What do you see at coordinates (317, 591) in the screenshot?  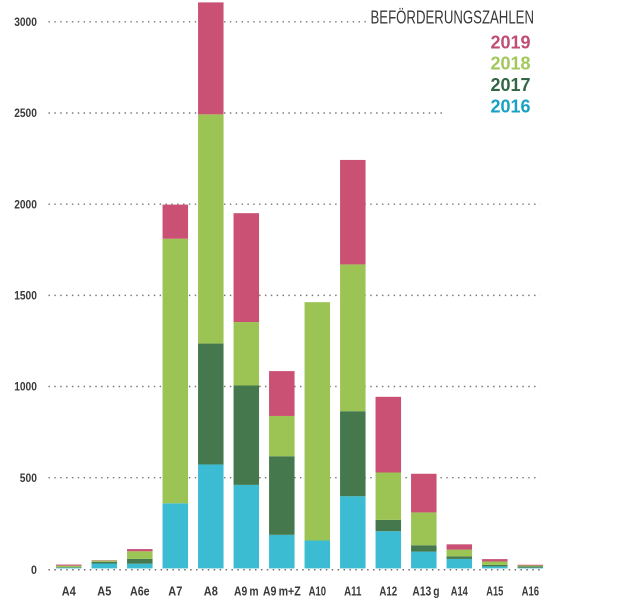 I see `svg-text: A10` at bounding box center [317, 591].